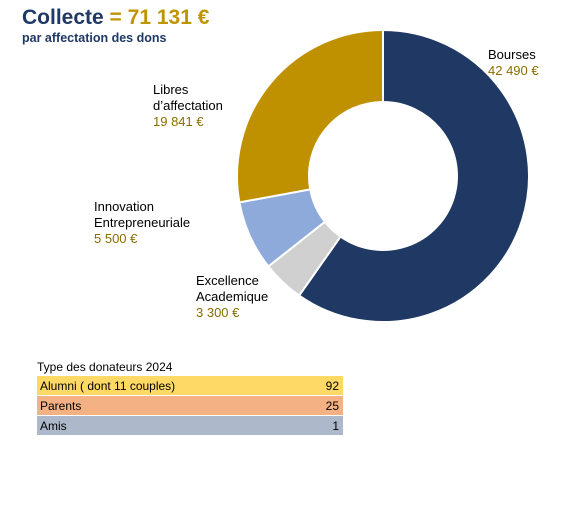 This screenshot has height=505, width=583. I want to click on slice-label: Innovation Entrepreneuriale 5 500 €, so click(142, 223).